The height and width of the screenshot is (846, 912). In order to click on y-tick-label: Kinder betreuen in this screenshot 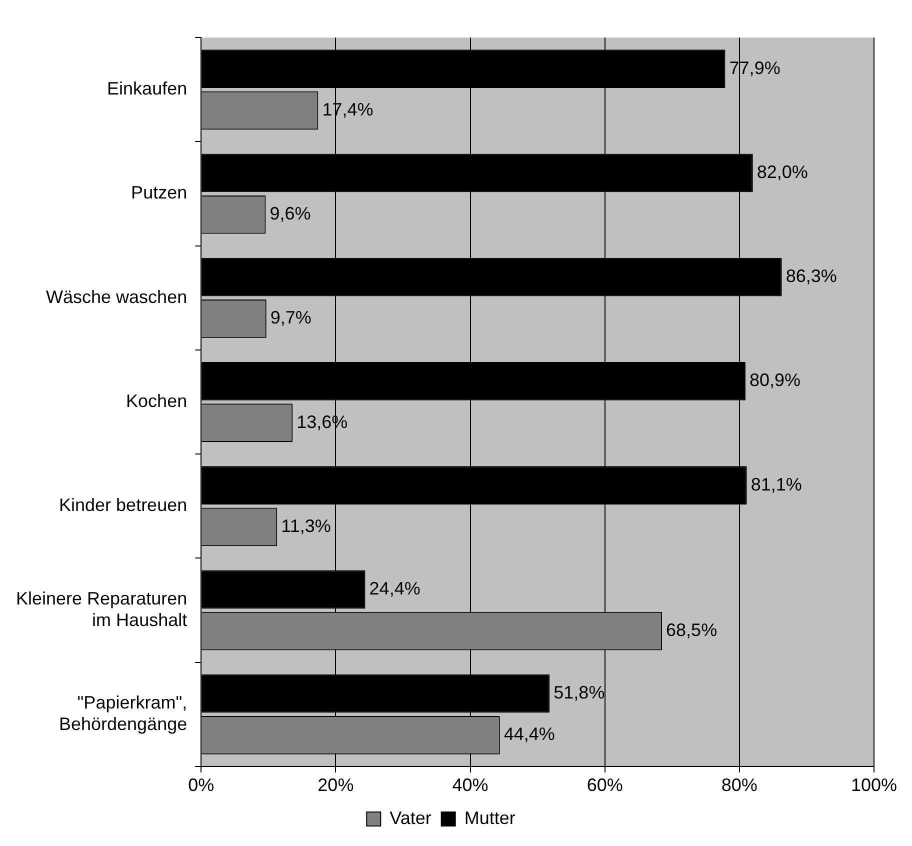, I will do `click(123, 505)`.